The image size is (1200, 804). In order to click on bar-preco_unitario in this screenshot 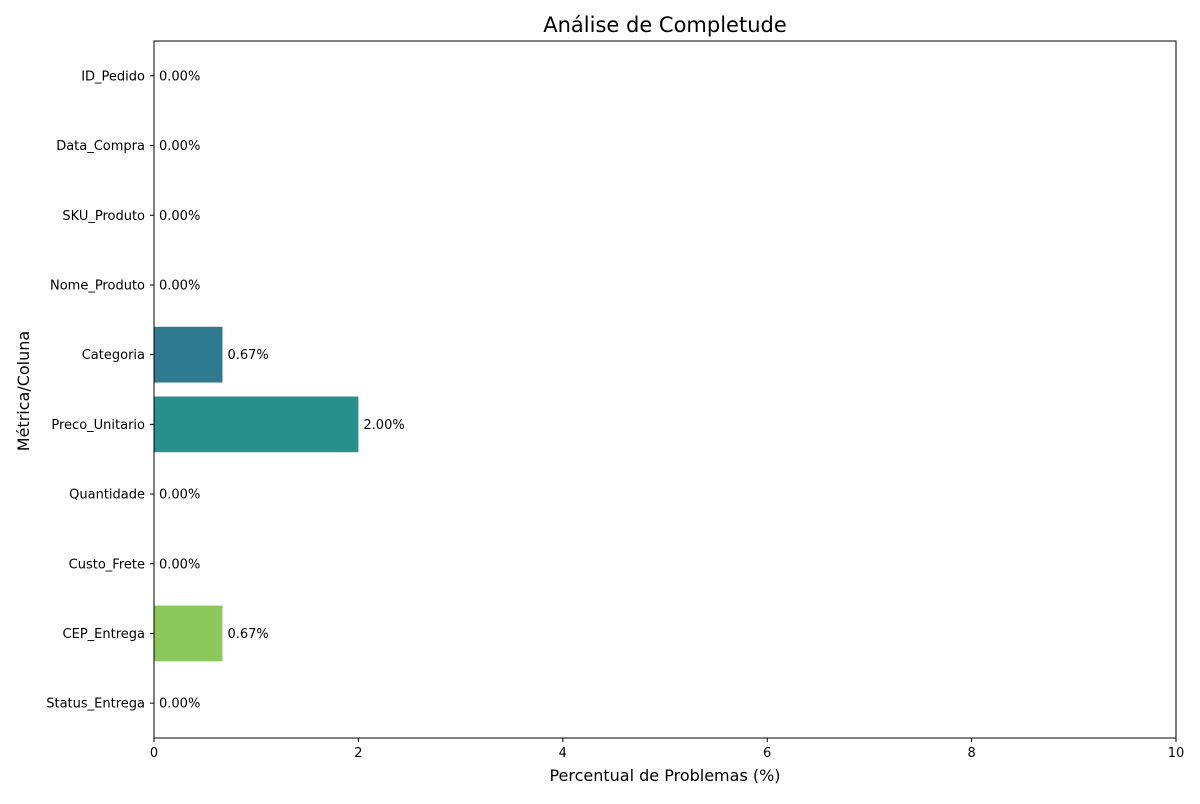, I will do `click(256, 424)`.